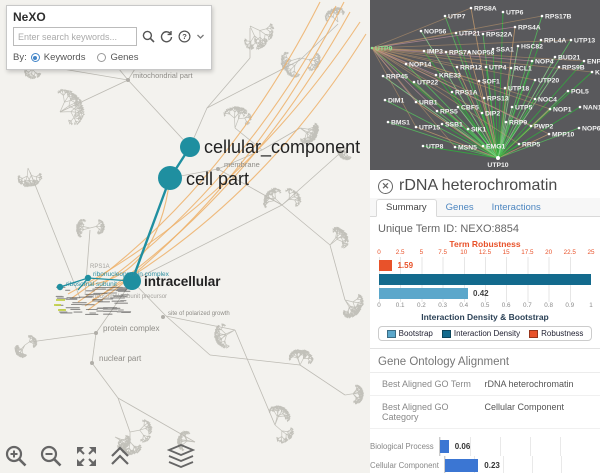 The image size is (600, 473). I want to click on chart-plot-area: 1.59 0.42, so click(485, 279).